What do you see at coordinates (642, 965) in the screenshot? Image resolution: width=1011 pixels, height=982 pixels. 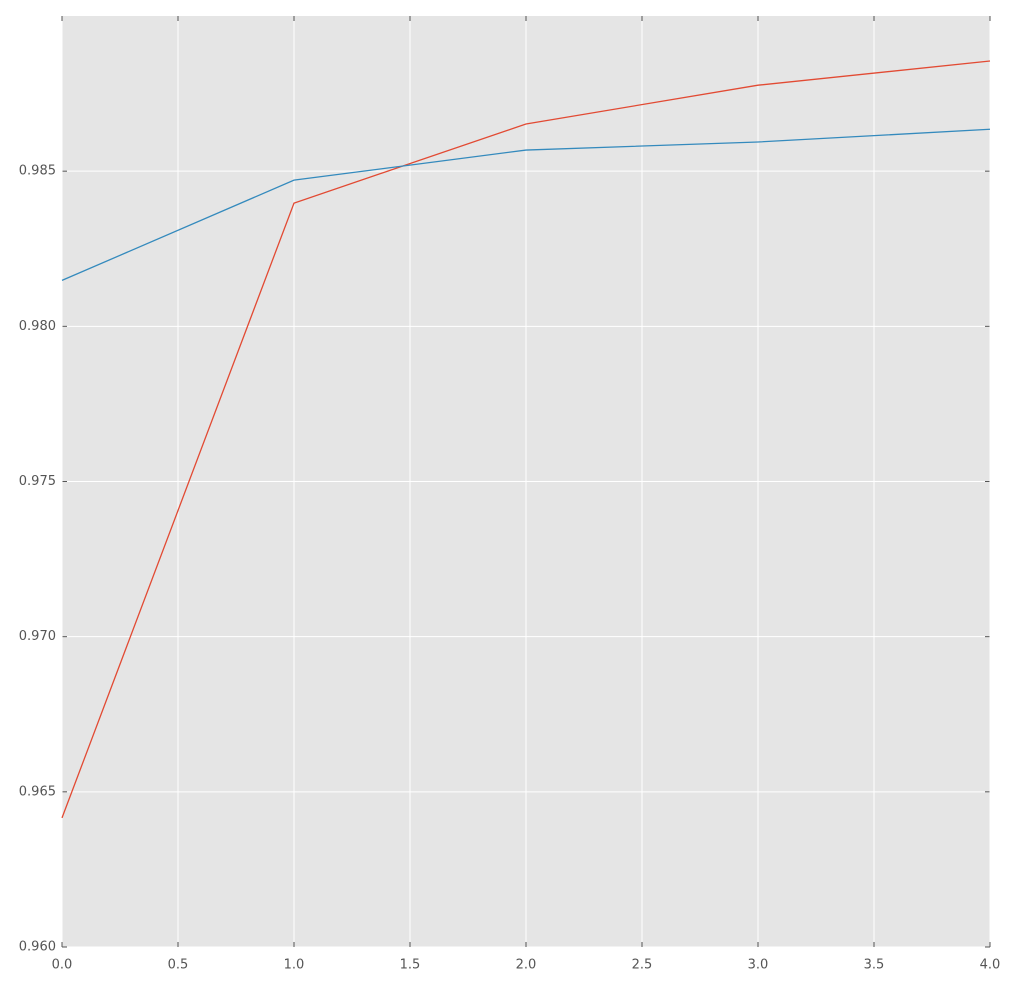 I see `x-tick-label: 2.5` at bounding box center [642, 965].